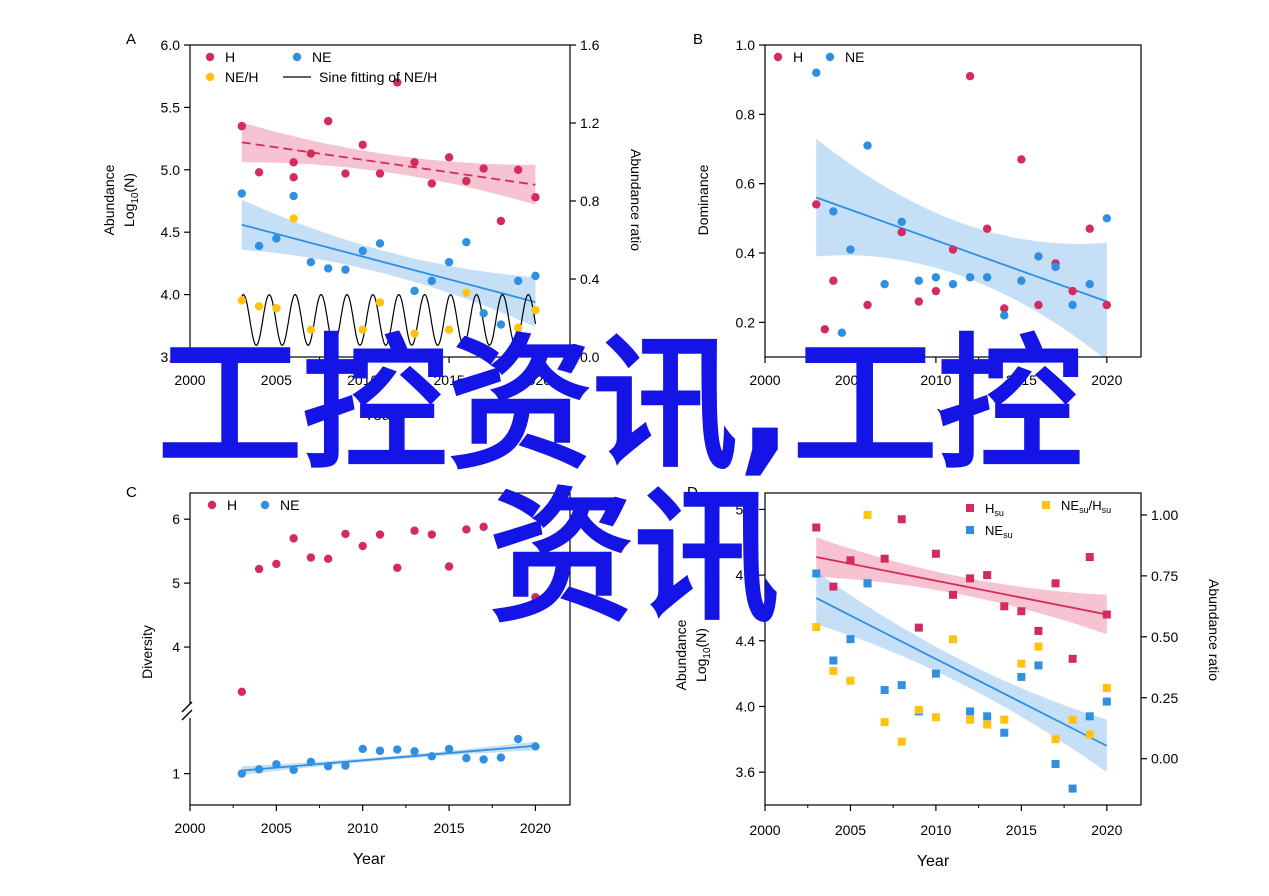  I want to click on panel-a-ylabel-right: Abundance ratio, so click(636, 200).